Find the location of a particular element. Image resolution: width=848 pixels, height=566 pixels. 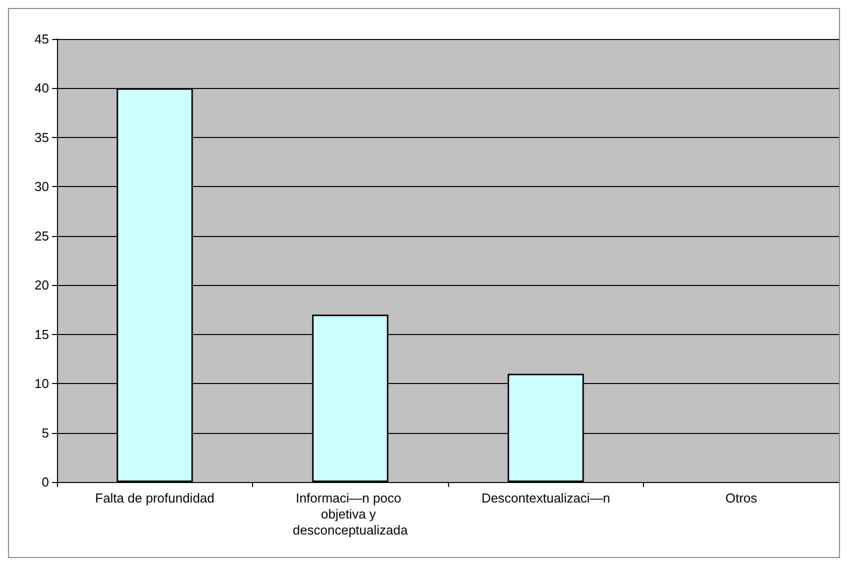

x-tick-label: Informaci—n poco objetiva y desconceptualizada is located at coordinates (350, 514).